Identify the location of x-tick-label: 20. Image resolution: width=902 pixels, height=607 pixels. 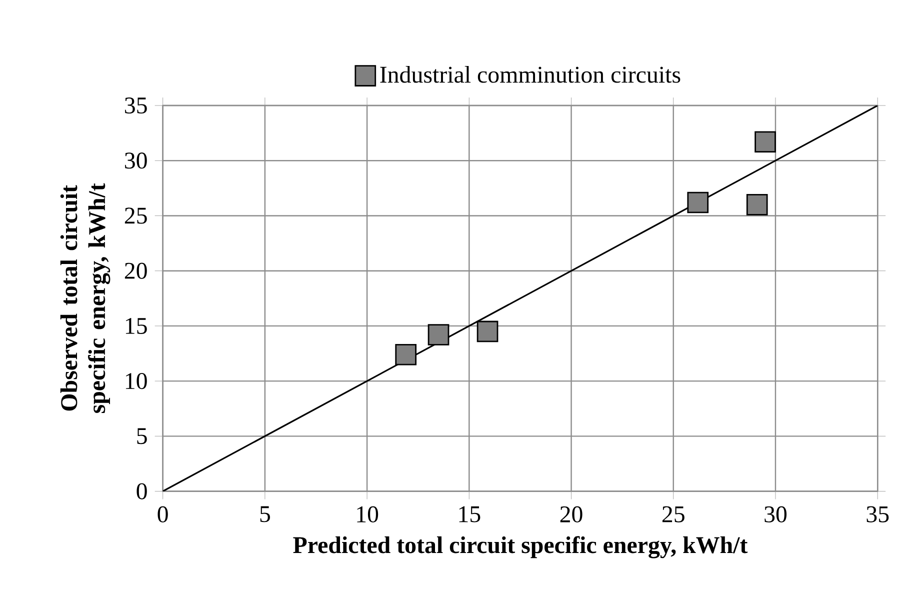
(571, 514).